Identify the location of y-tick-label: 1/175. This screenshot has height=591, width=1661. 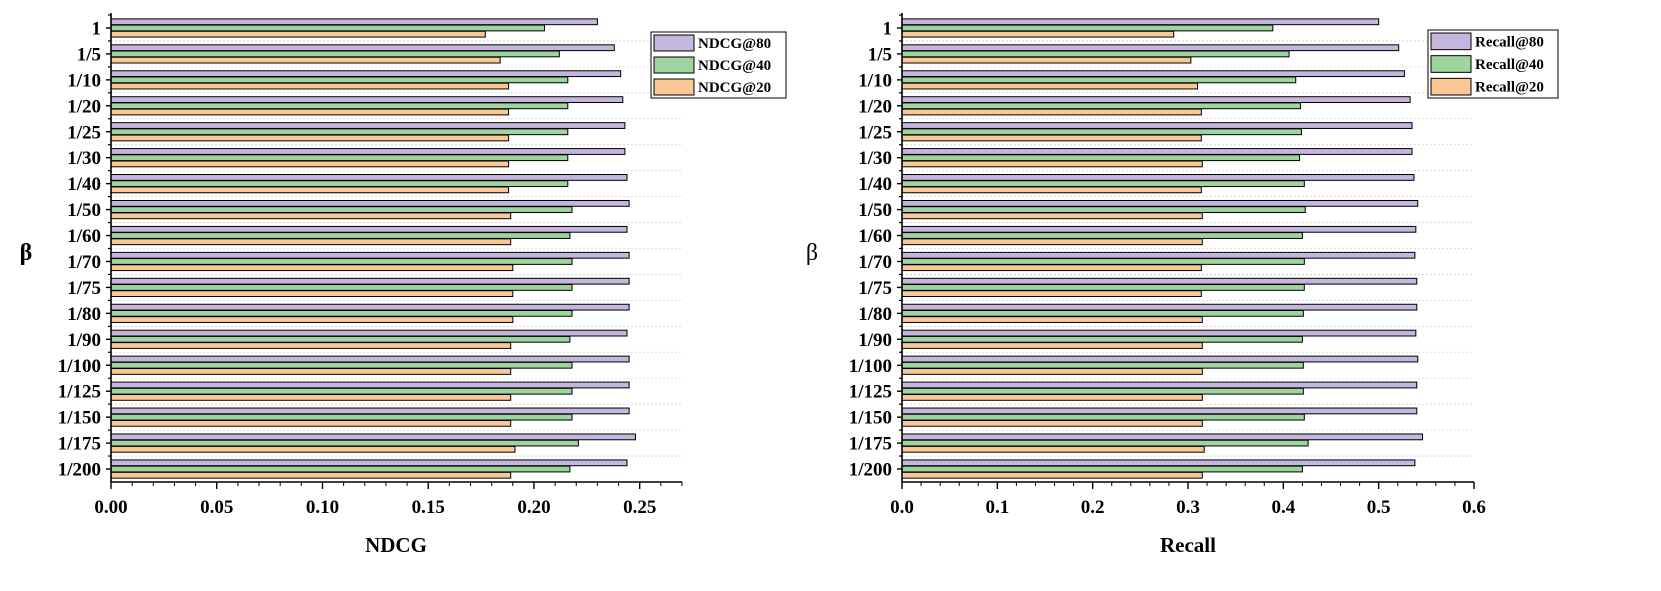
(870, 444).